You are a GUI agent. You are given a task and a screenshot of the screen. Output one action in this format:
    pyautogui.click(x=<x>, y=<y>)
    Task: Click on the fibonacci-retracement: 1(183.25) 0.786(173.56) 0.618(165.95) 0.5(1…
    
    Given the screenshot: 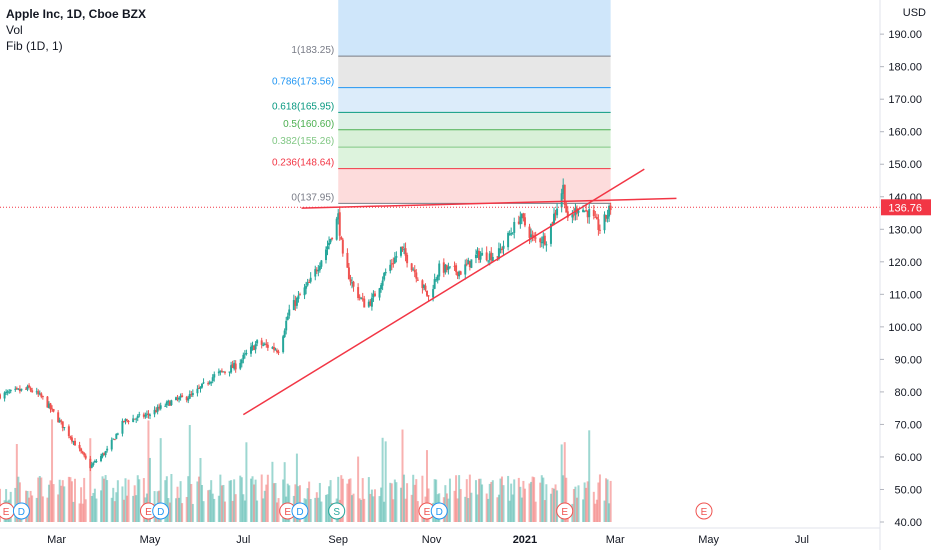 What is the action you would take?
    pyautogui.click(x=441, y=102)
    